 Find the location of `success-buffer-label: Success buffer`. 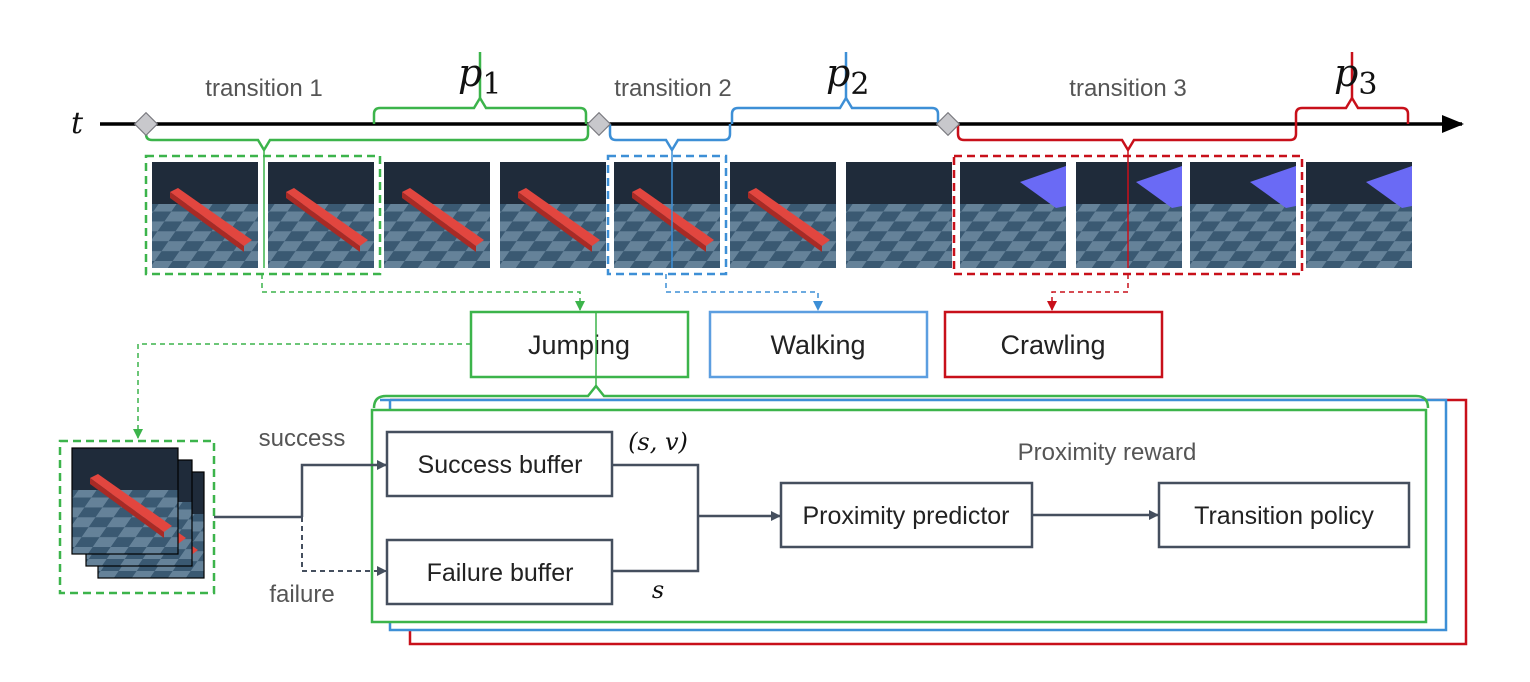

success-buffer-label: Success buffer is located at coordinates (500, 465).